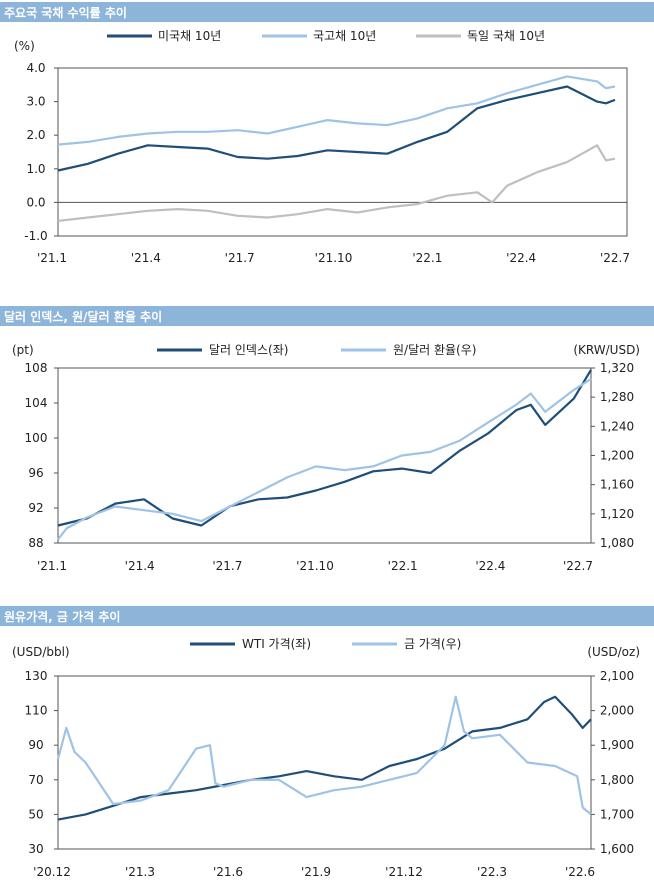  What do you see at coordinates (316, 872) in the screenshot?
I see `x-tick-label: '21.9` at bounding box center [316, 872].